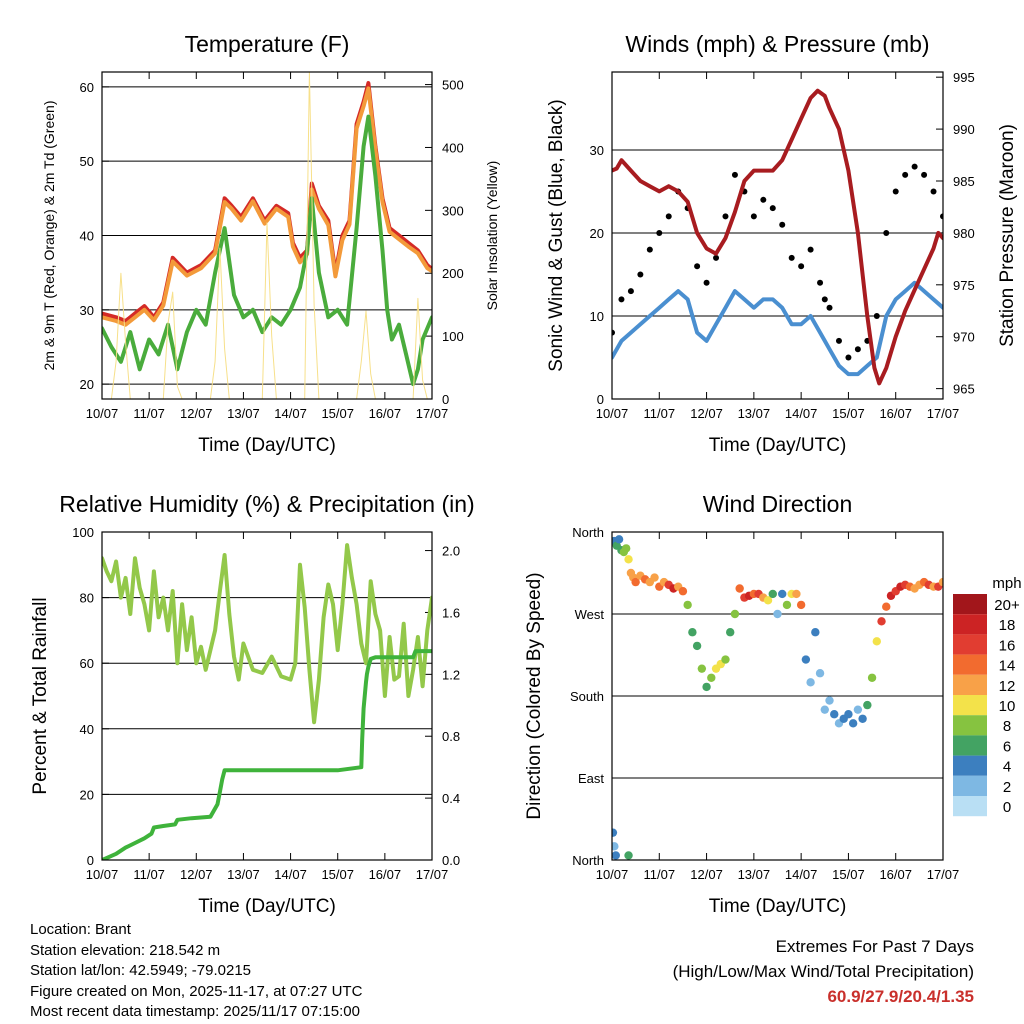 The width and height of the screenshot is (1024, 1024). Describe the element at coordinates (778, 504) in the screenshot. I see `chart-title: Wind Direction` at that location.